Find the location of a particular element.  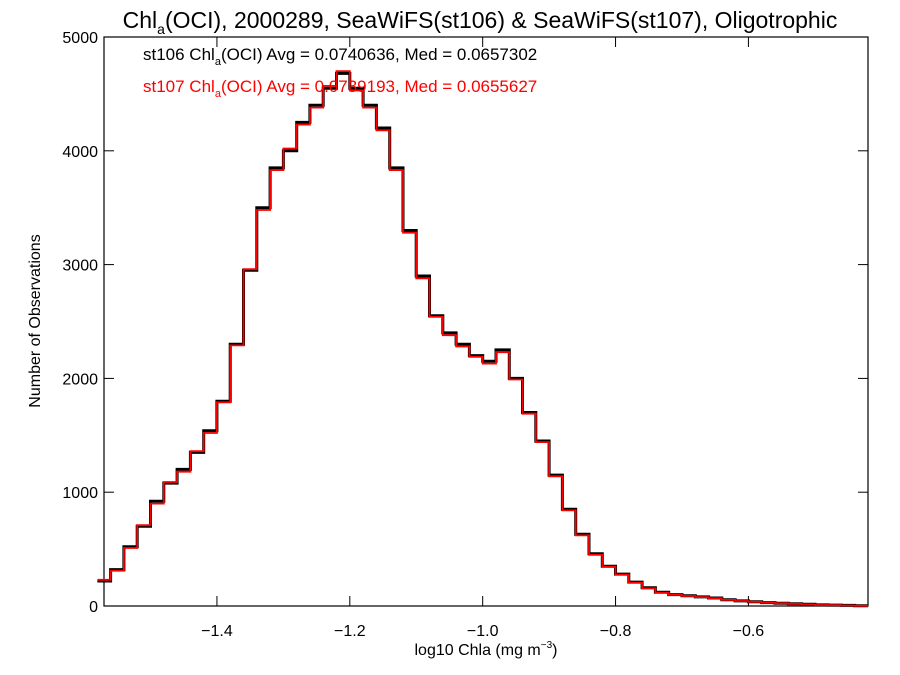

x-tick-label-0: −1.4 is located at coordinates (217, 631).